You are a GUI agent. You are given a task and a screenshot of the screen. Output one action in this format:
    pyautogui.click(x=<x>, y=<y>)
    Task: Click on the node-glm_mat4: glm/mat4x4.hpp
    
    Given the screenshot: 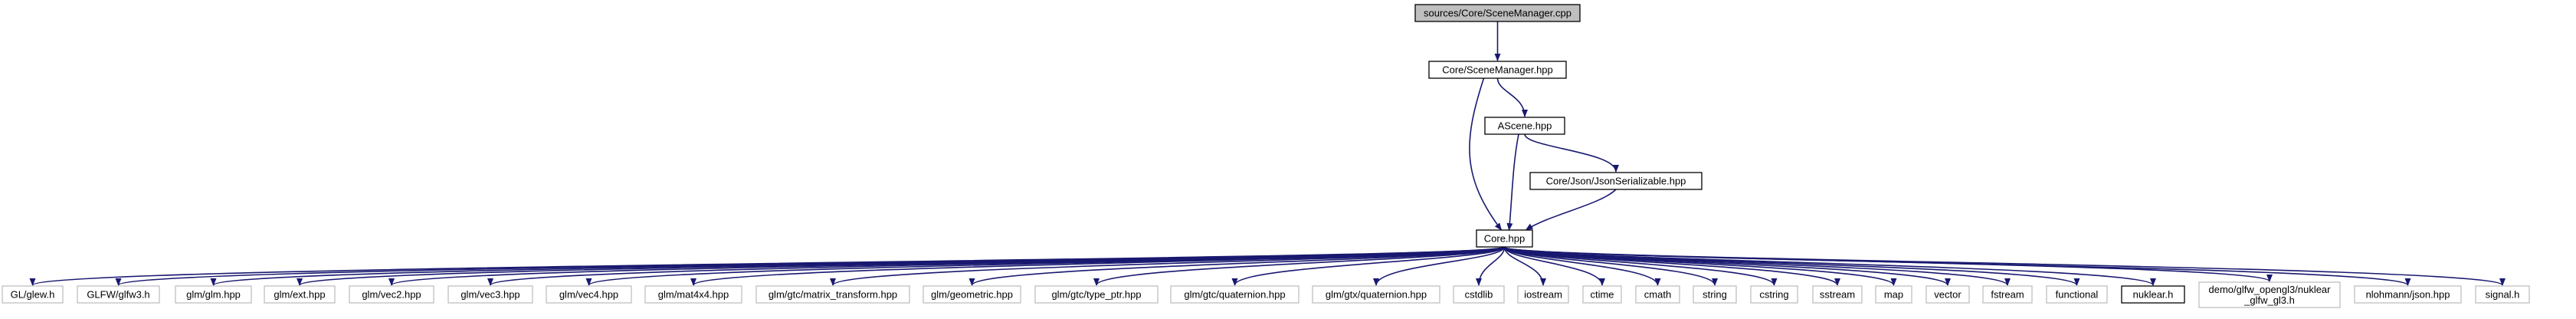 What is the action you would take?
    pyautogui.click(x=693, y=294)
    